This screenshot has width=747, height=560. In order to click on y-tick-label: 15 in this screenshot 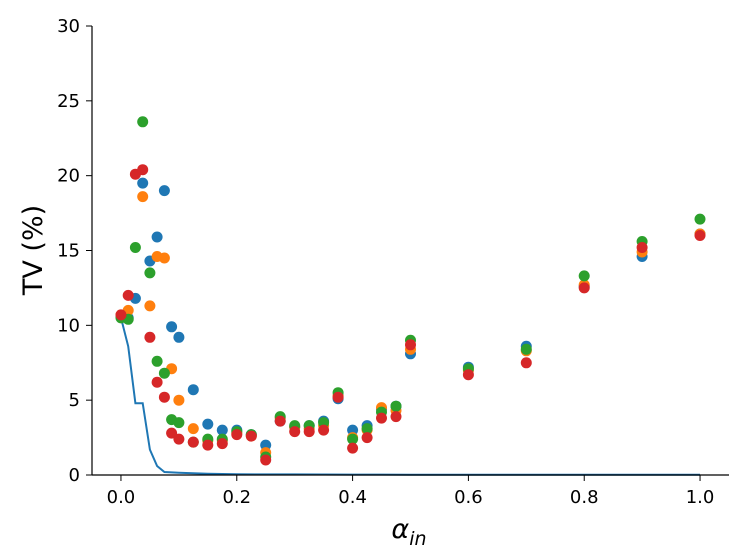, I will do `click(68, 251)`.